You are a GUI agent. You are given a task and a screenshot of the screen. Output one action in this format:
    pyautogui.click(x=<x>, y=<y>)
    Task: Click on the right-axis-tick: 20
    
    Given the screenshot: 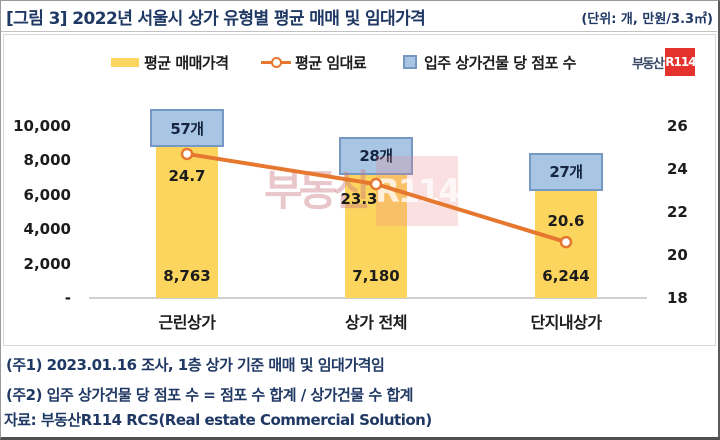 What is the action you would take?
    pyautogui.click(x=677, y=255)
    